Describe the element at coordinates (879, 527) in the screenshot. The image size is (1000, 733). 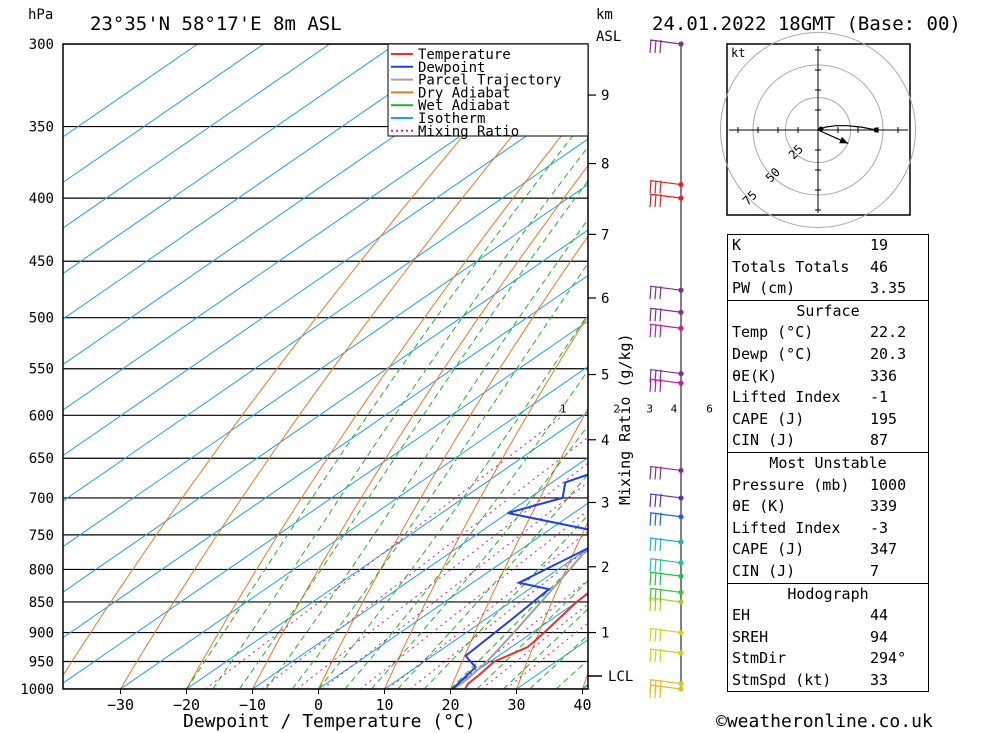
I see `most-unstable-value: -3` at that location.